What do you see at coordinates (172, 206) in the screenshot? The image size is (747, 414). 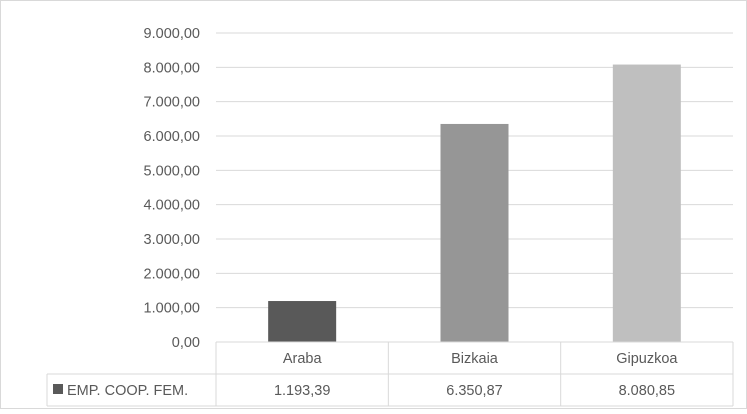 I see `y-tick-label: 4.000,00` at bounding box center [172, 206].